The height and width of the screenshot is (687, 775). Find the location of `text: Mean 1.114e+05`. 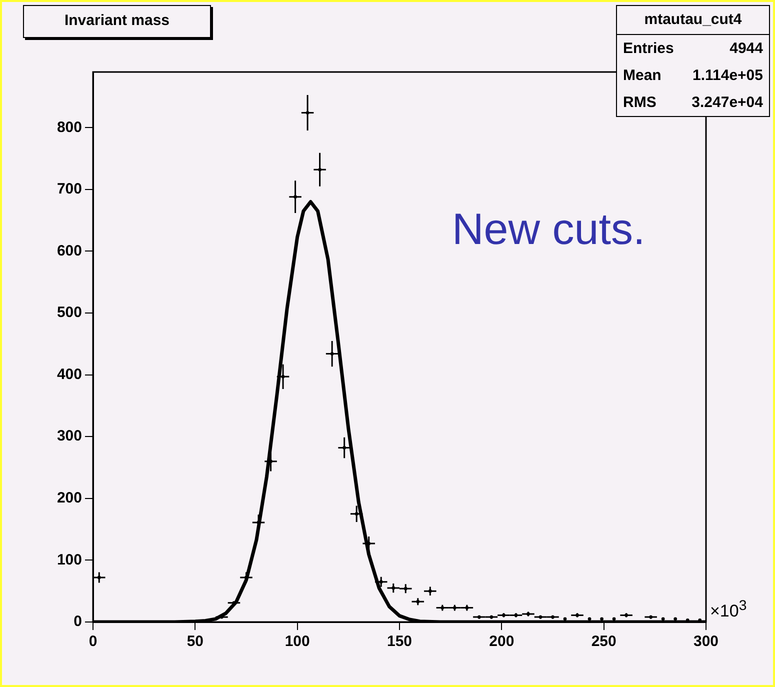

text: Mean 1.114e+05 is located at coordinates (693, 75).